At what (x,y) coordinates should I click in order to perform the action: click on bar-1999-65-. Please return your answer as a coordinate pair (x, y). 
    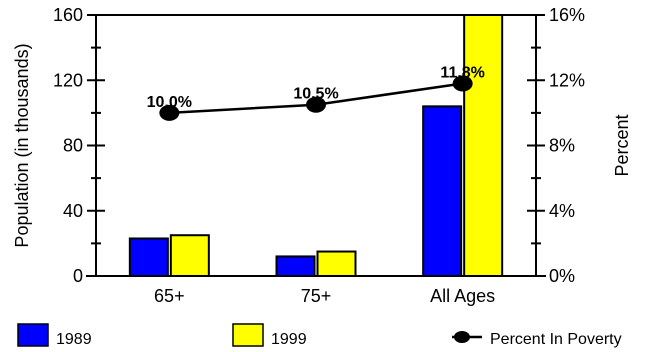
    Looking at the image, I should click on (189, 255).